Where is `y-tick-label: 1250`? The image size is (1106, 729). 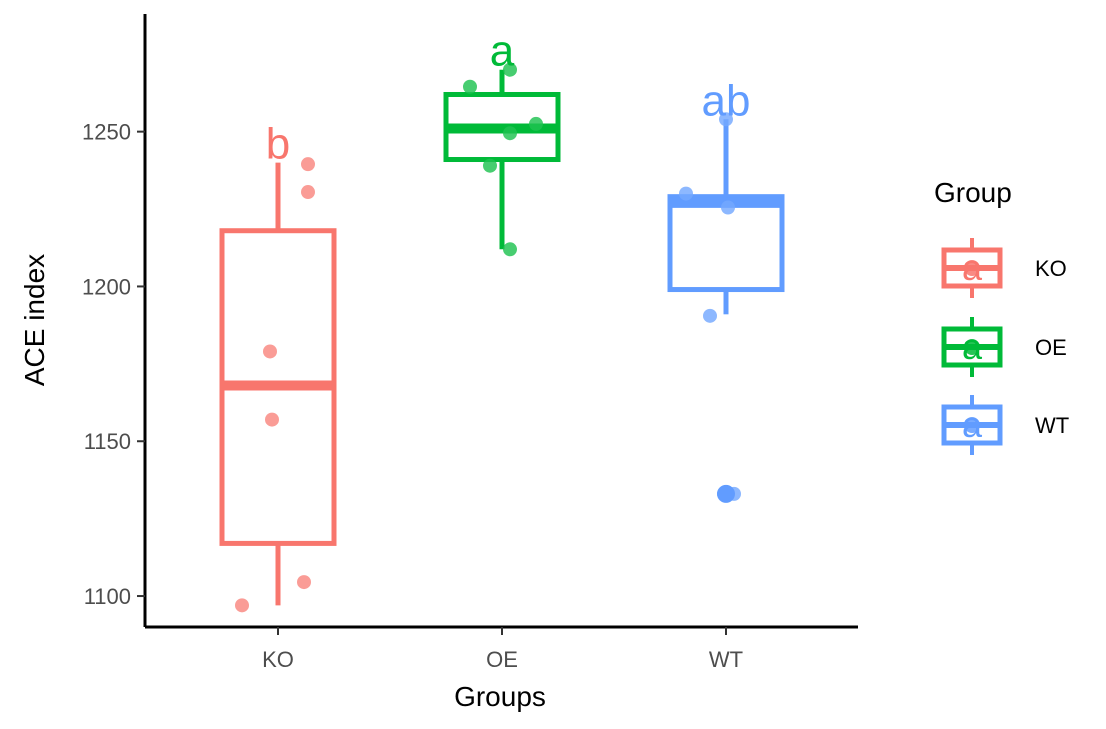
y-tick-label: 1250 is located at coordinates (106, 132).